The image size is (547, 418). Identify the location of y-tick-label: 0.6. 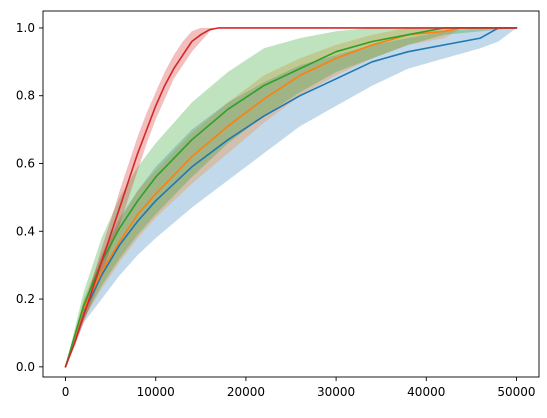
(25, 164).